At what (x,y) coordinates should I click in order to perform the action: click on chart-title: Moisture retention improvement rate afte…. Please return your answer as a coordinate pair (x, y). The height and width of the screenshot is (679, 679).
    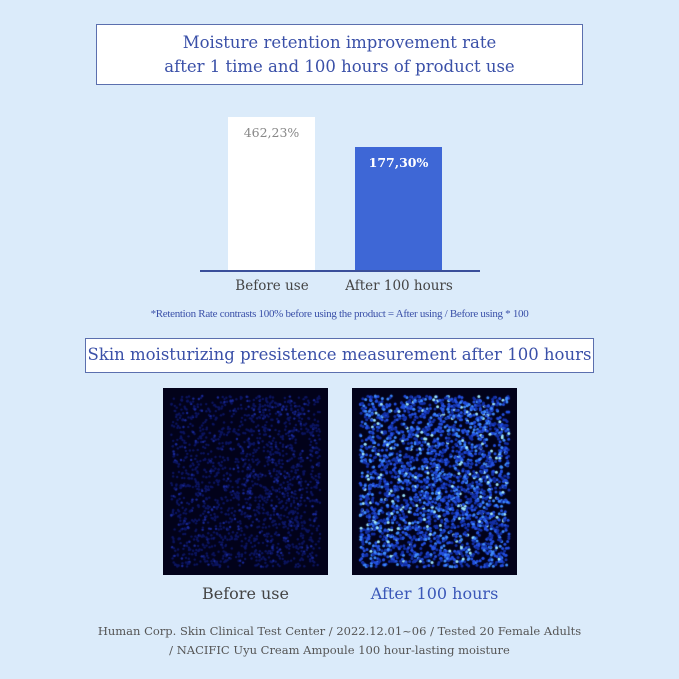
    Looking at the image, I should click on (339, 54).